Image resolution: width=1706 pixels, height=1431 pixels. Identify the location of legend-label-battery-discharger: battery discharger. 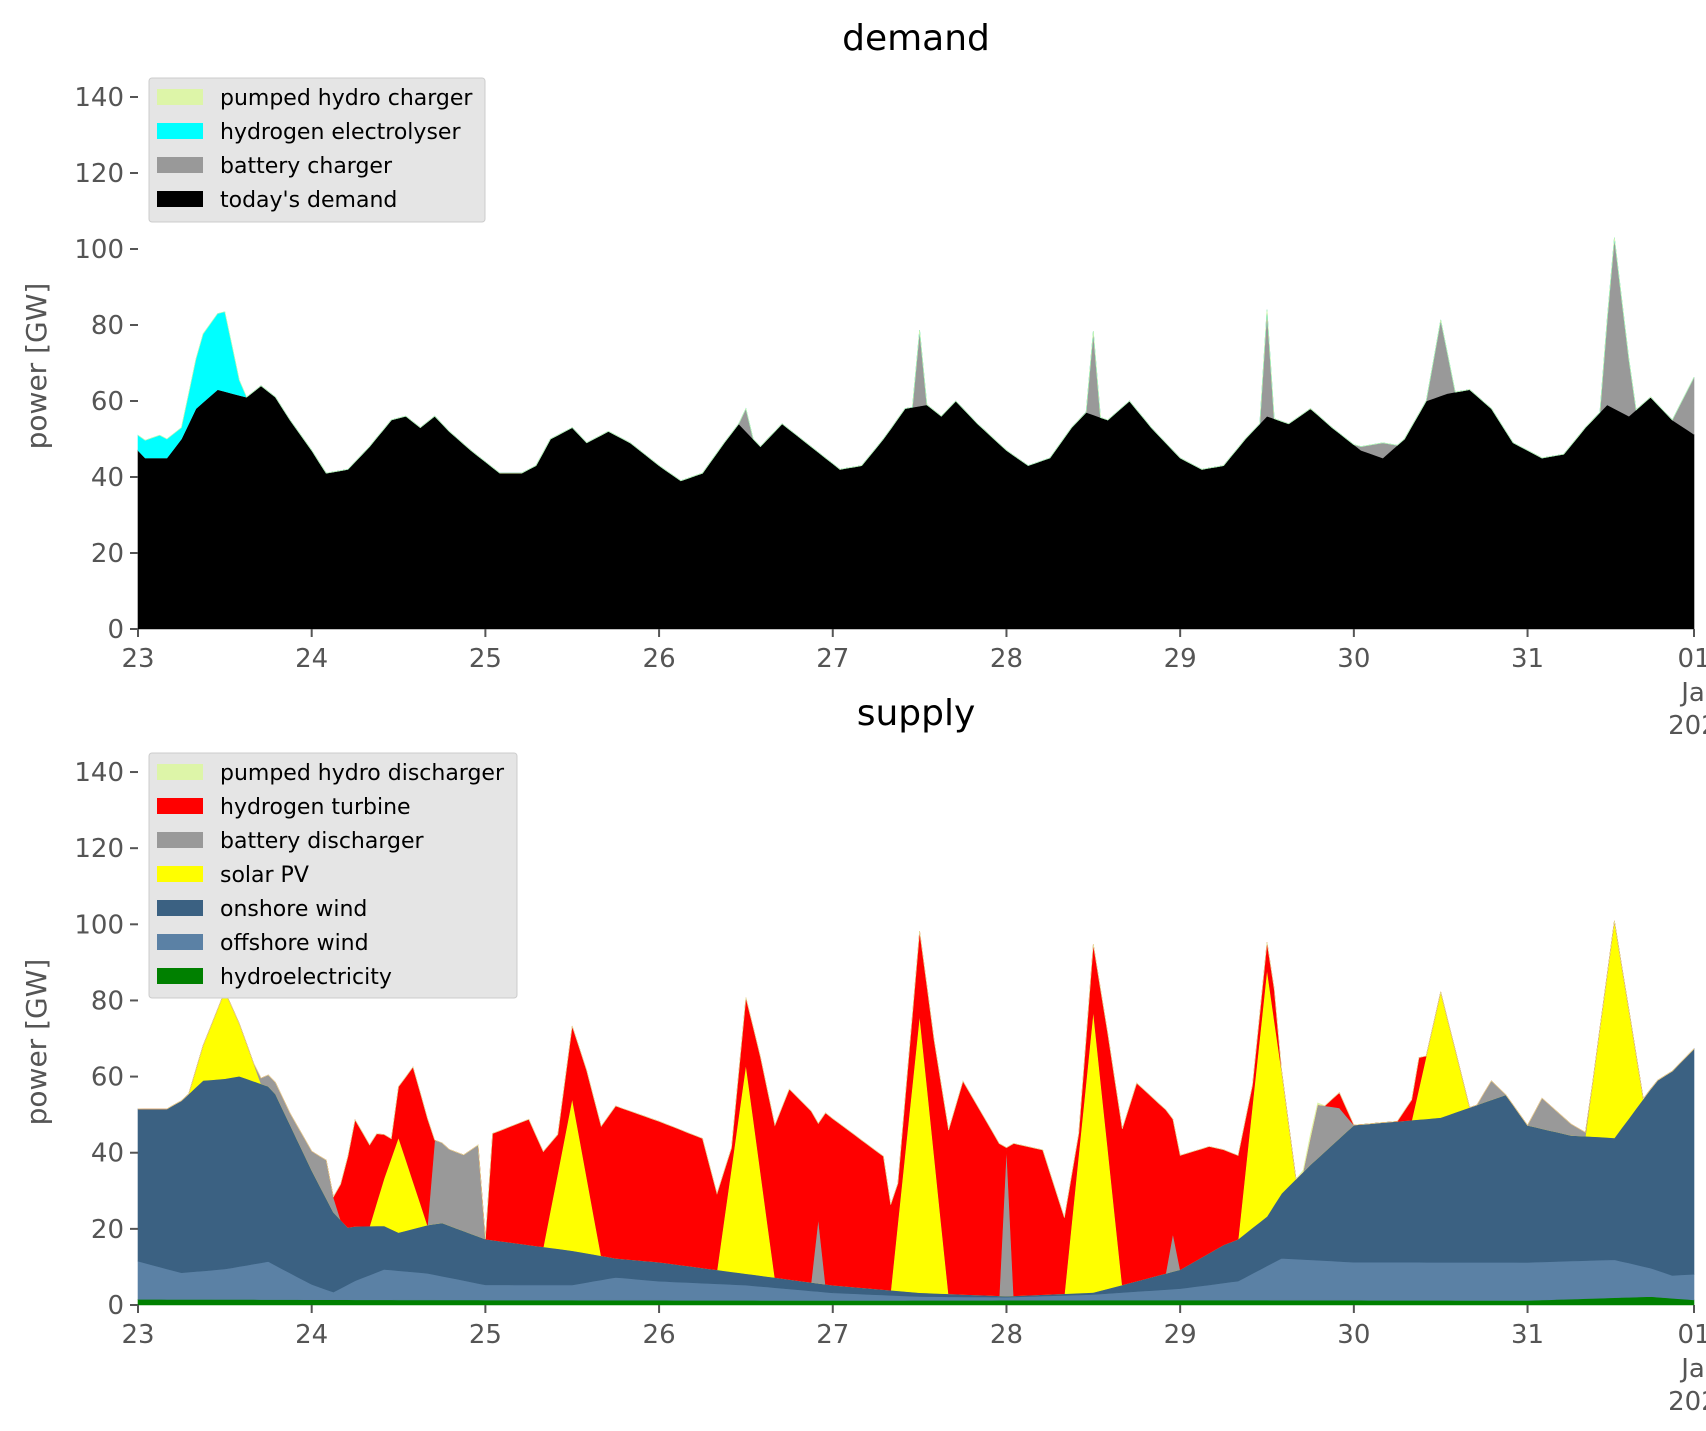
(322, 841).